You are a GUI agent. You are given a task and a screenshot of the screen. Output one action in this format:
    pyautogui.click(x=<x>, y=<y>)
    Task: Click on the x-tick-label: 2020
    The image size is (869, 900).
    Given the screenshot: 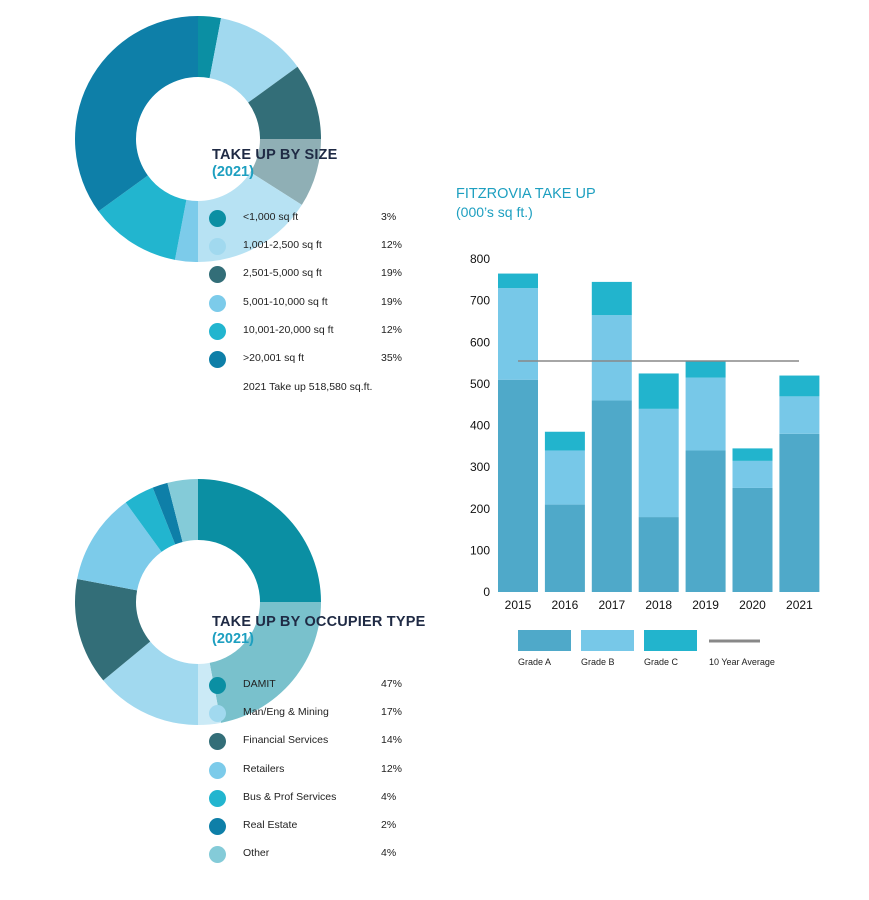 What is the action you would take?
    pyautogui.click(x=752, y=605)
    